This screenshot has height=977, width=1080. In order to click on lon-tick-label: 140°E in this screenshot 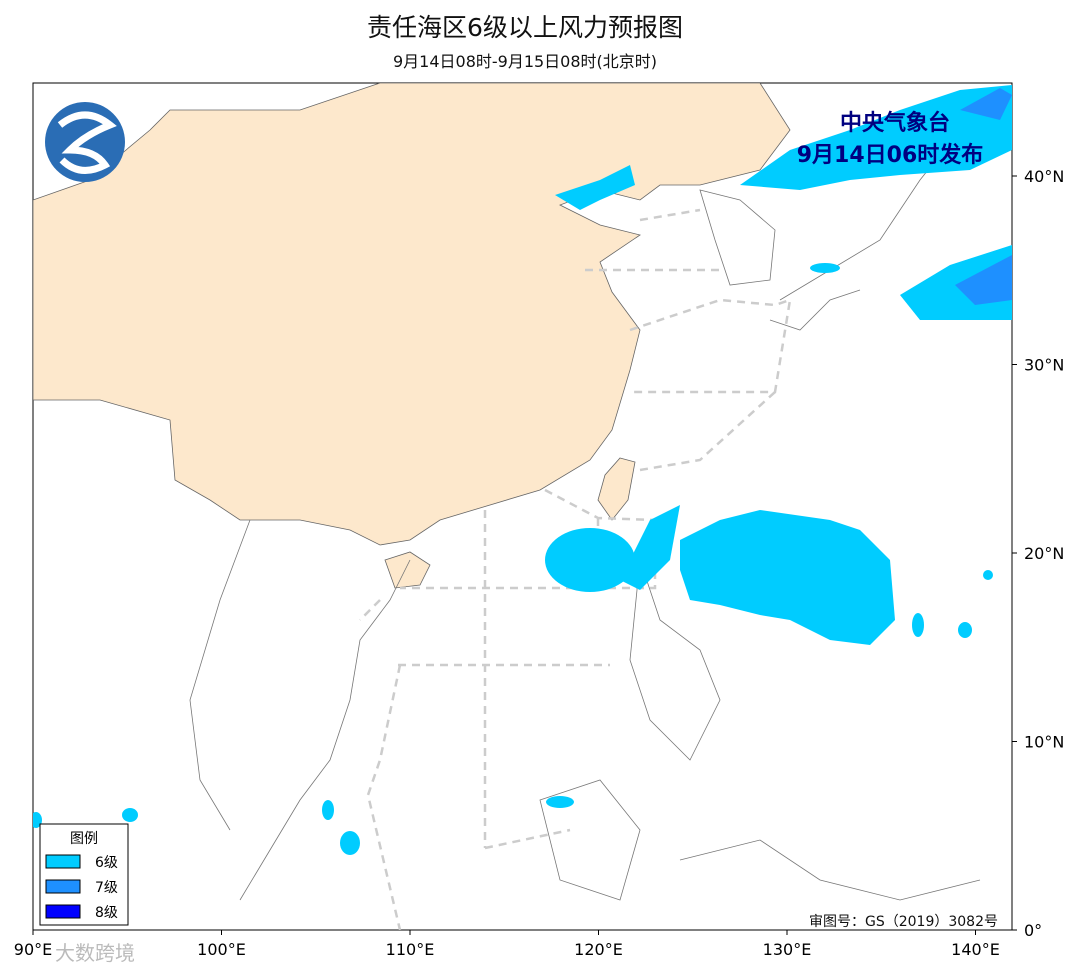, I will do `click(975, 949)`.